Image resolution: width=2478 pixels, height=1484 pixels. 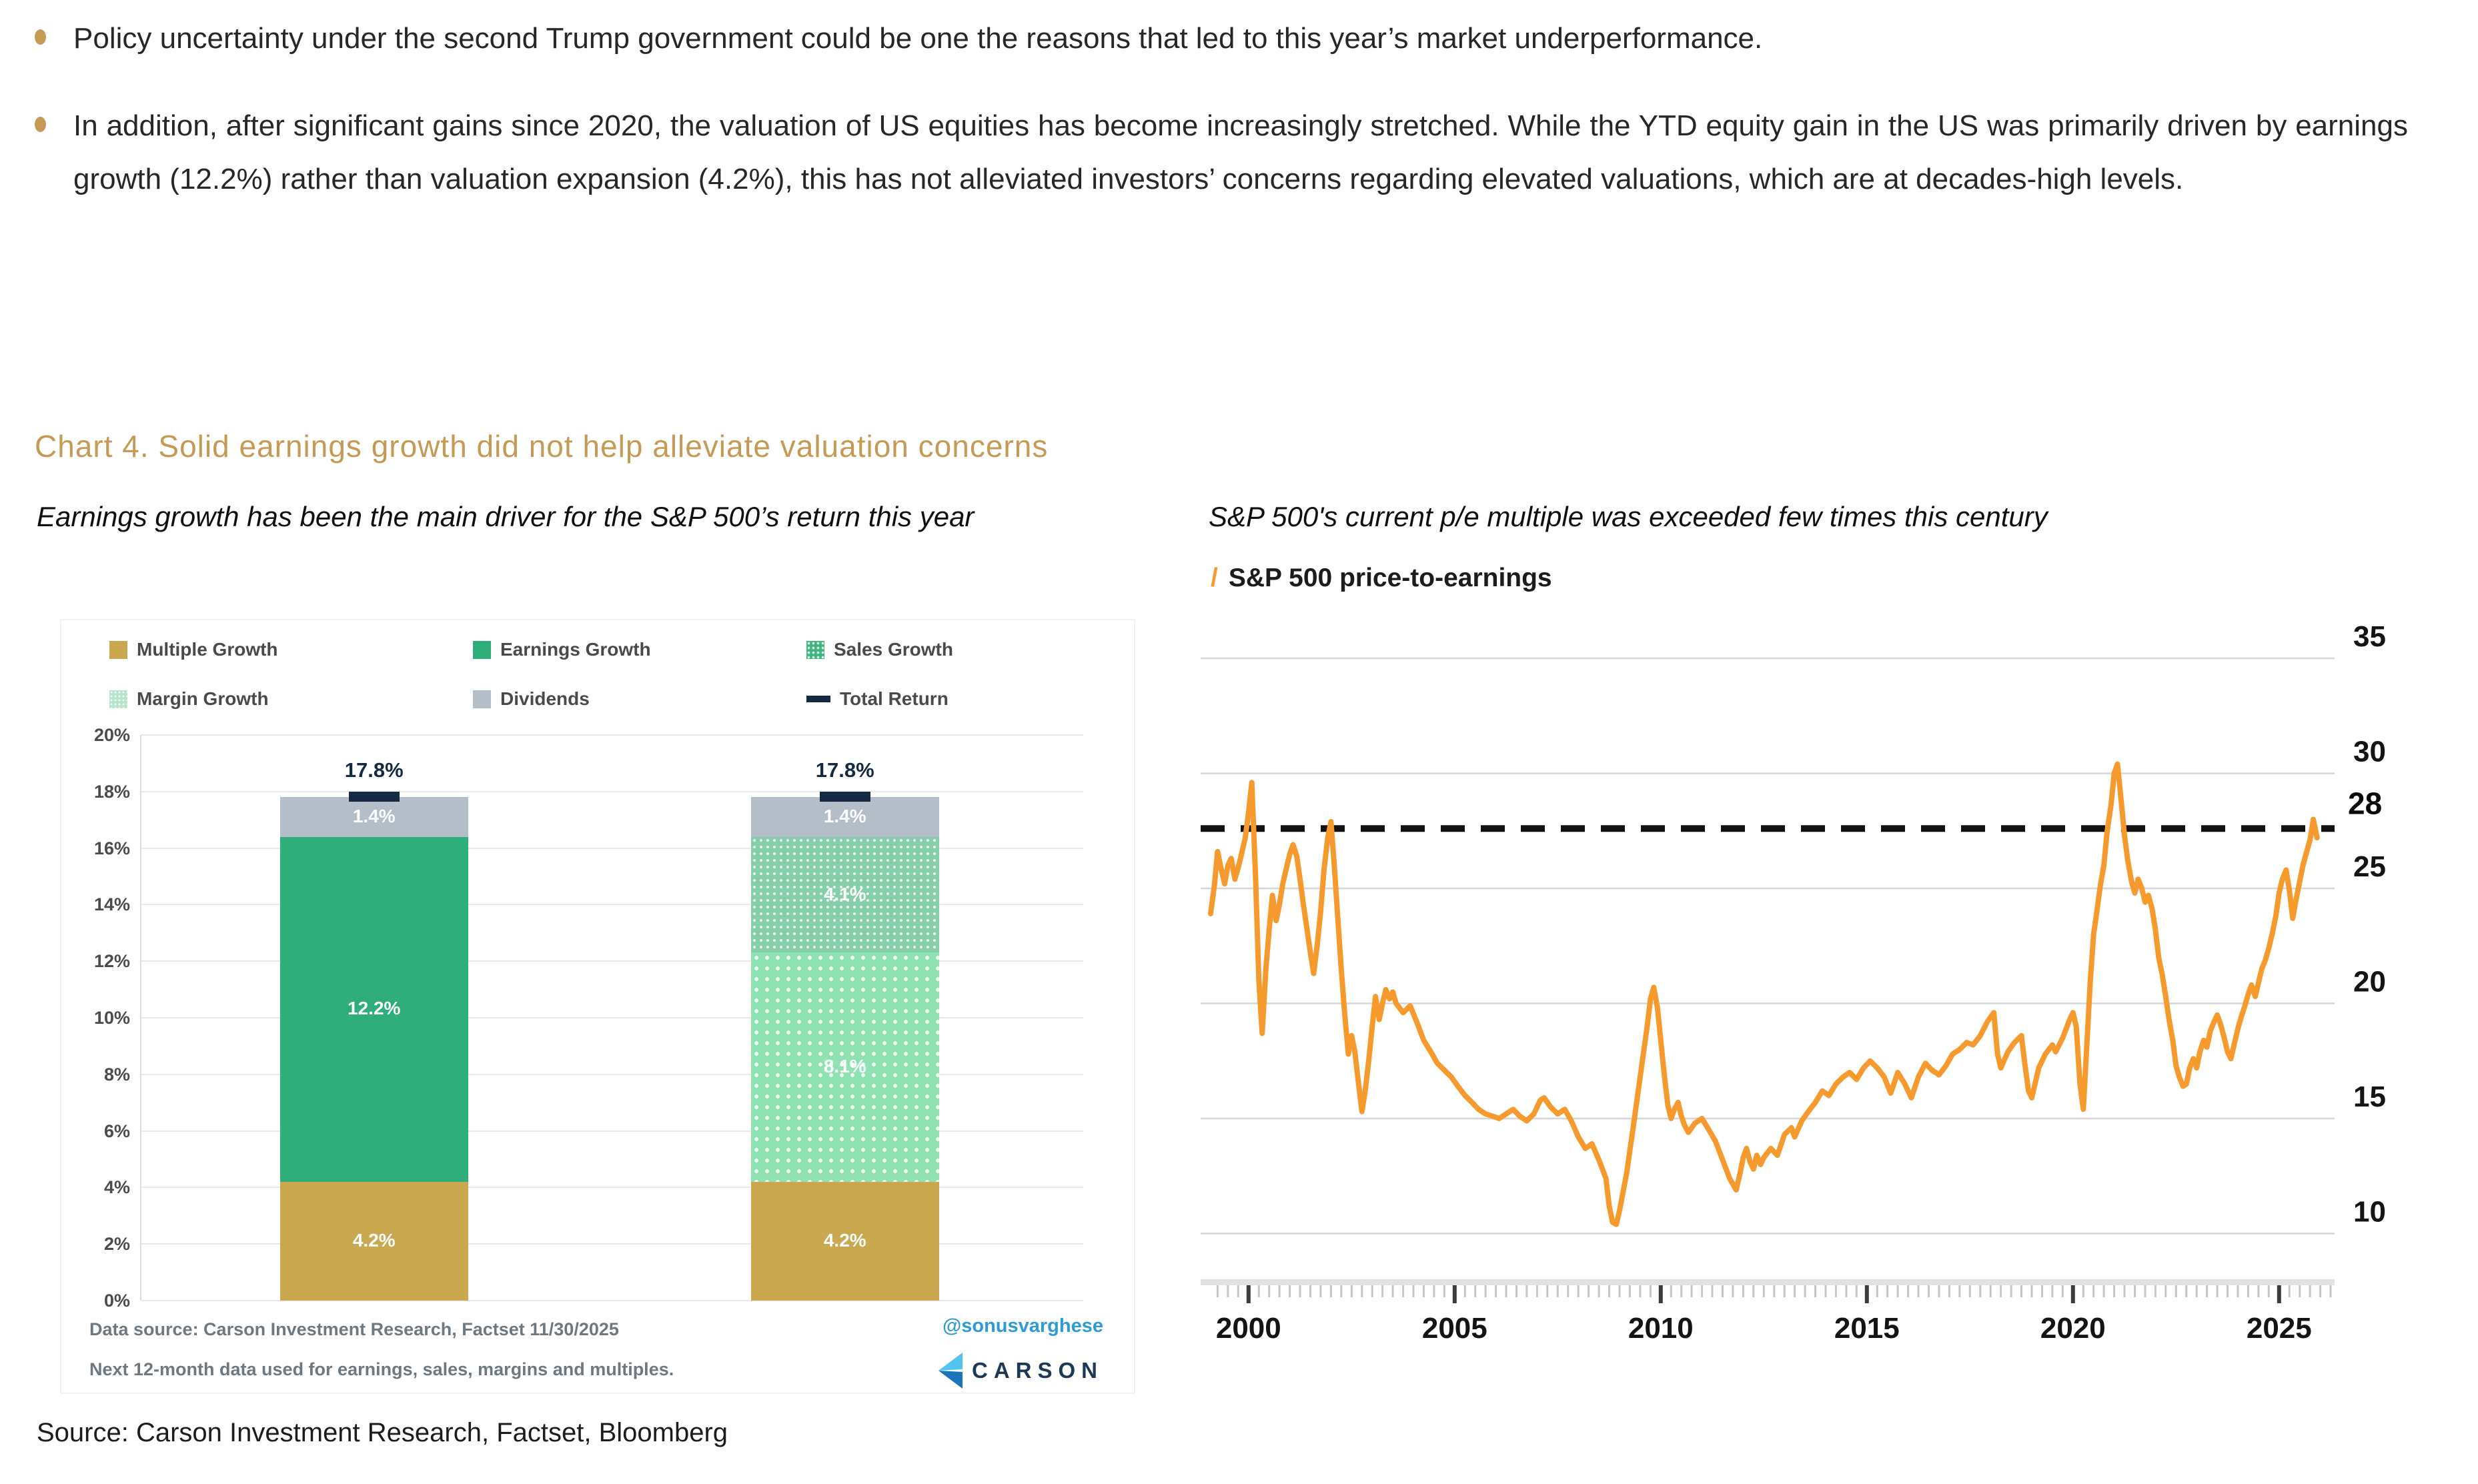 I want to click on legend-item-sales-growth: Sales Growth, so click(x=951, y=649).